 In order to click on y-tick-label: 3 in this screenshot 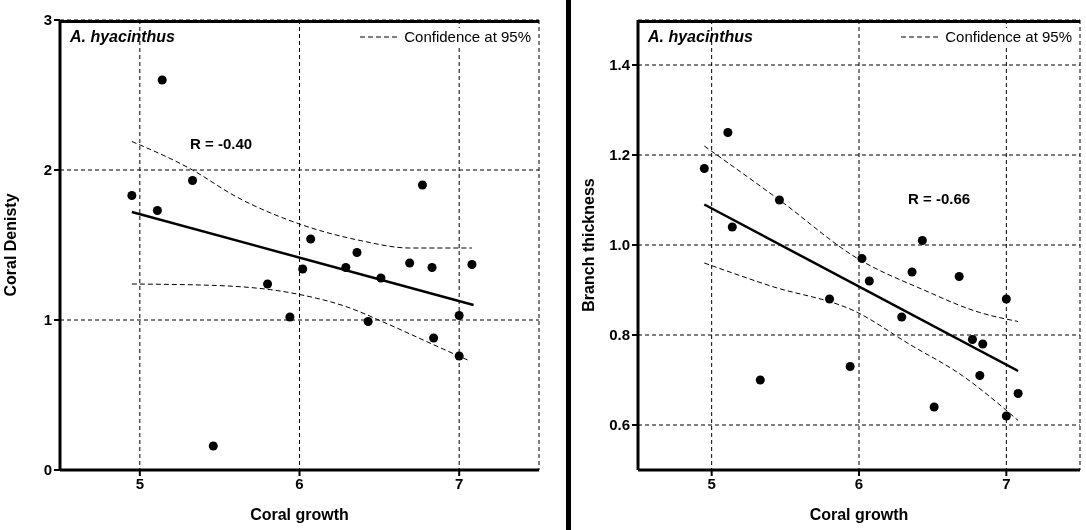, I will do `click(47, 20)`.